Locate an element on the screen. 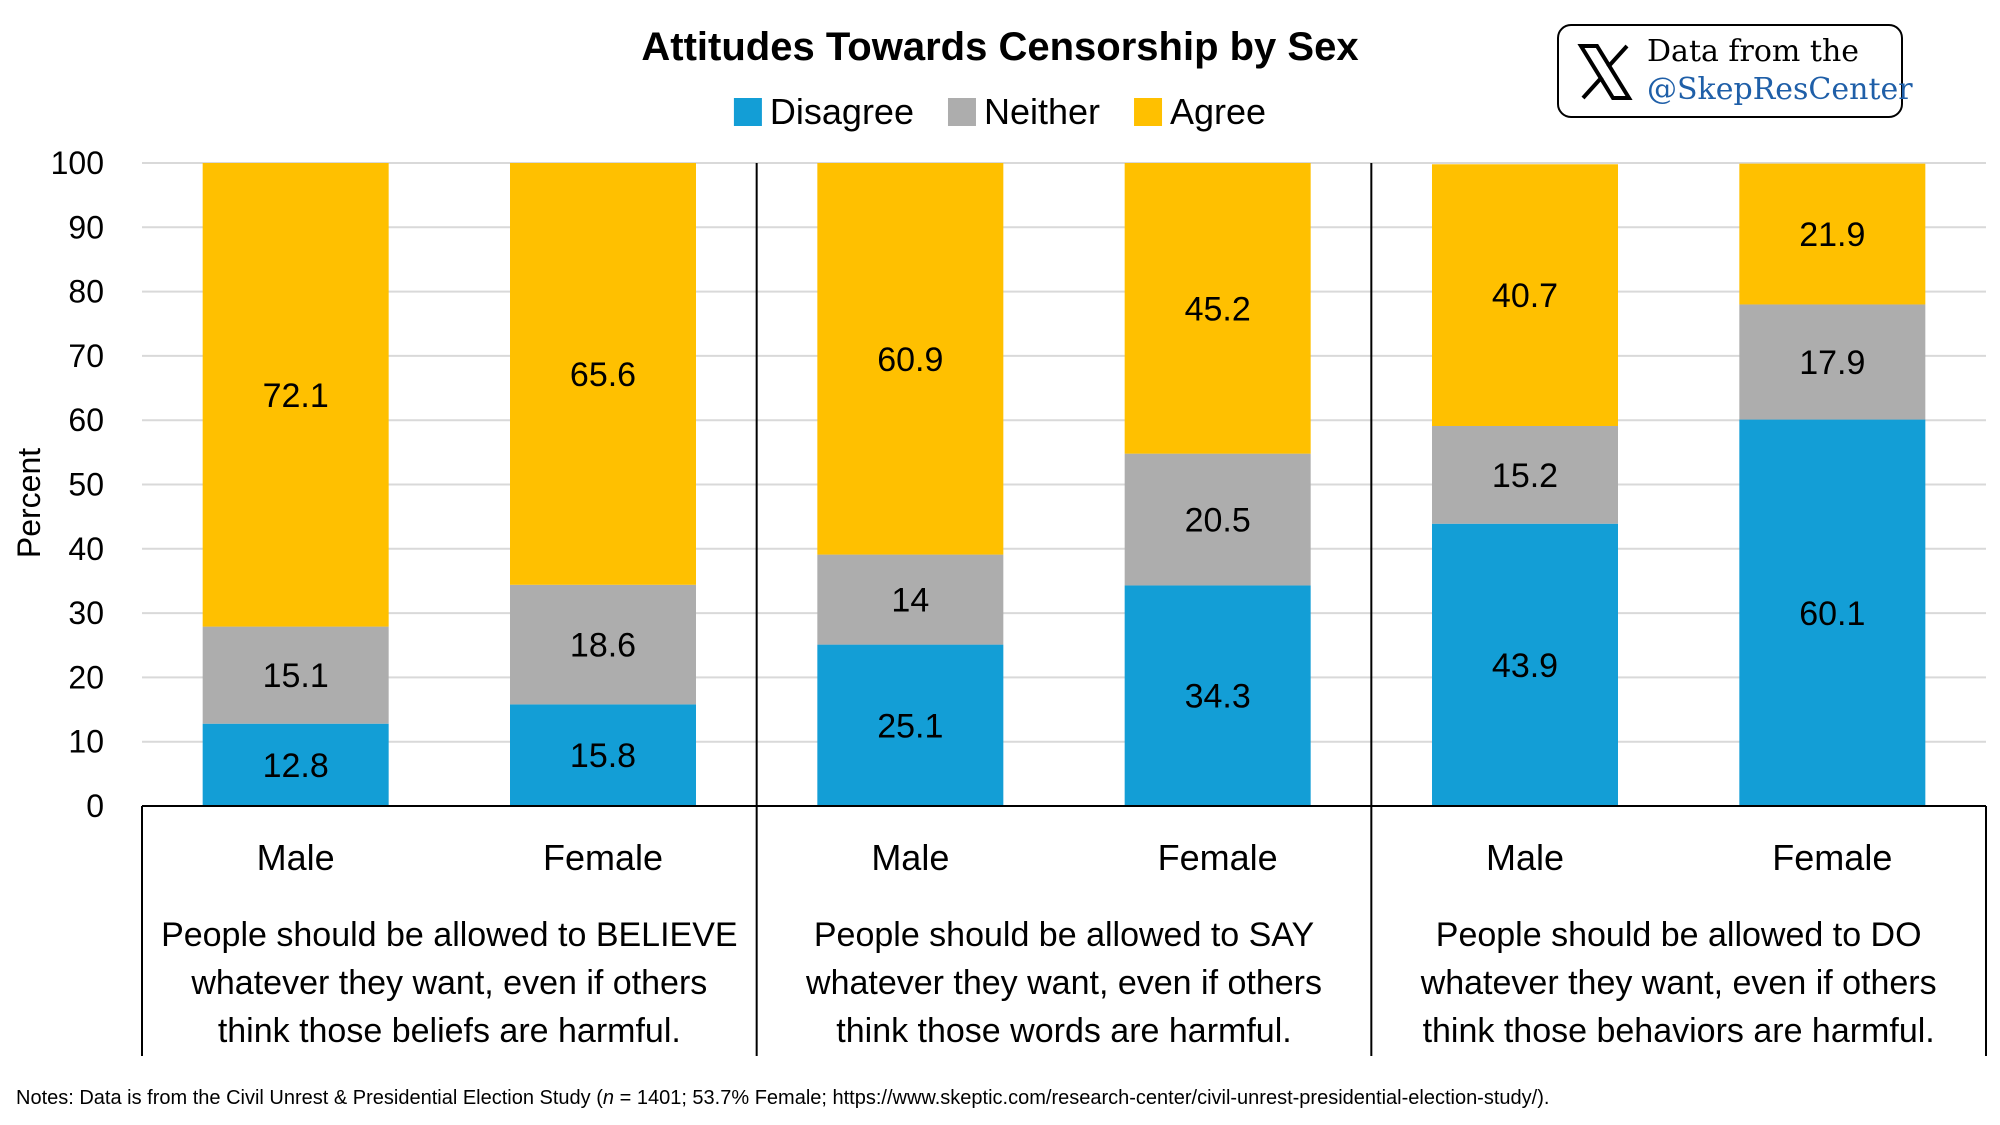  data-label: 25.1 is located at coordinates (910, 726).